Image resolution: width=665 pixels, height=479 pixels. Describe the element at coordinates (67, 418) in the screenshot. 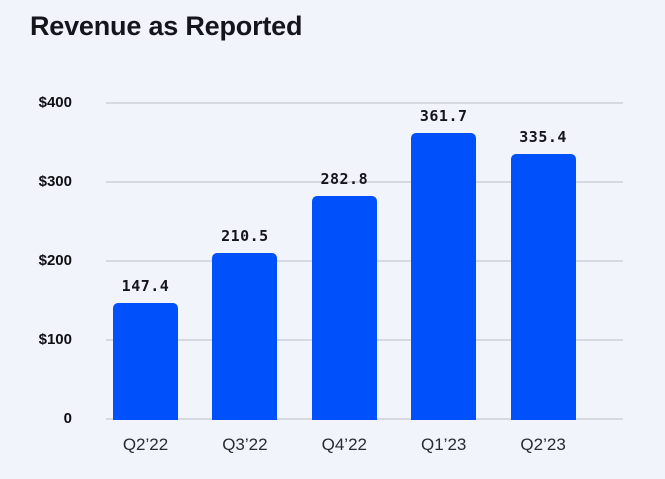

I see `y-axis-tick-label: 0` at that location.